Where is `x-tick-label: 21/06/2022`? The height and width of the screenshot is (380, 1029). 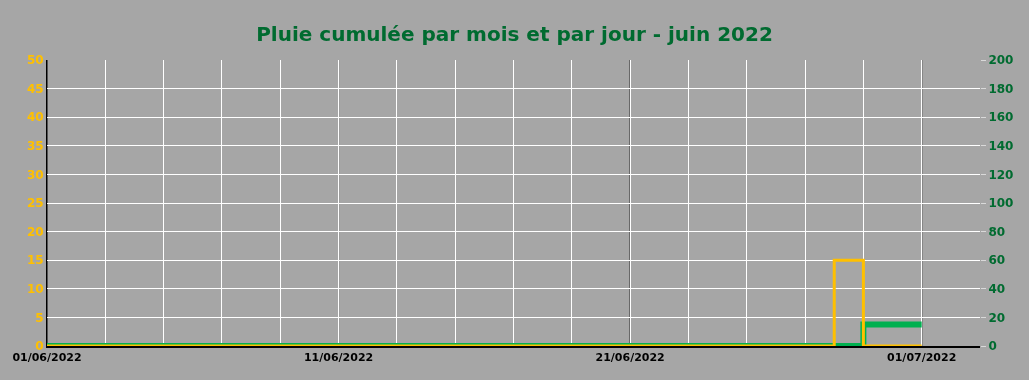 x-tick-label: 21/06/2022 is located at coordinates (630, 358).